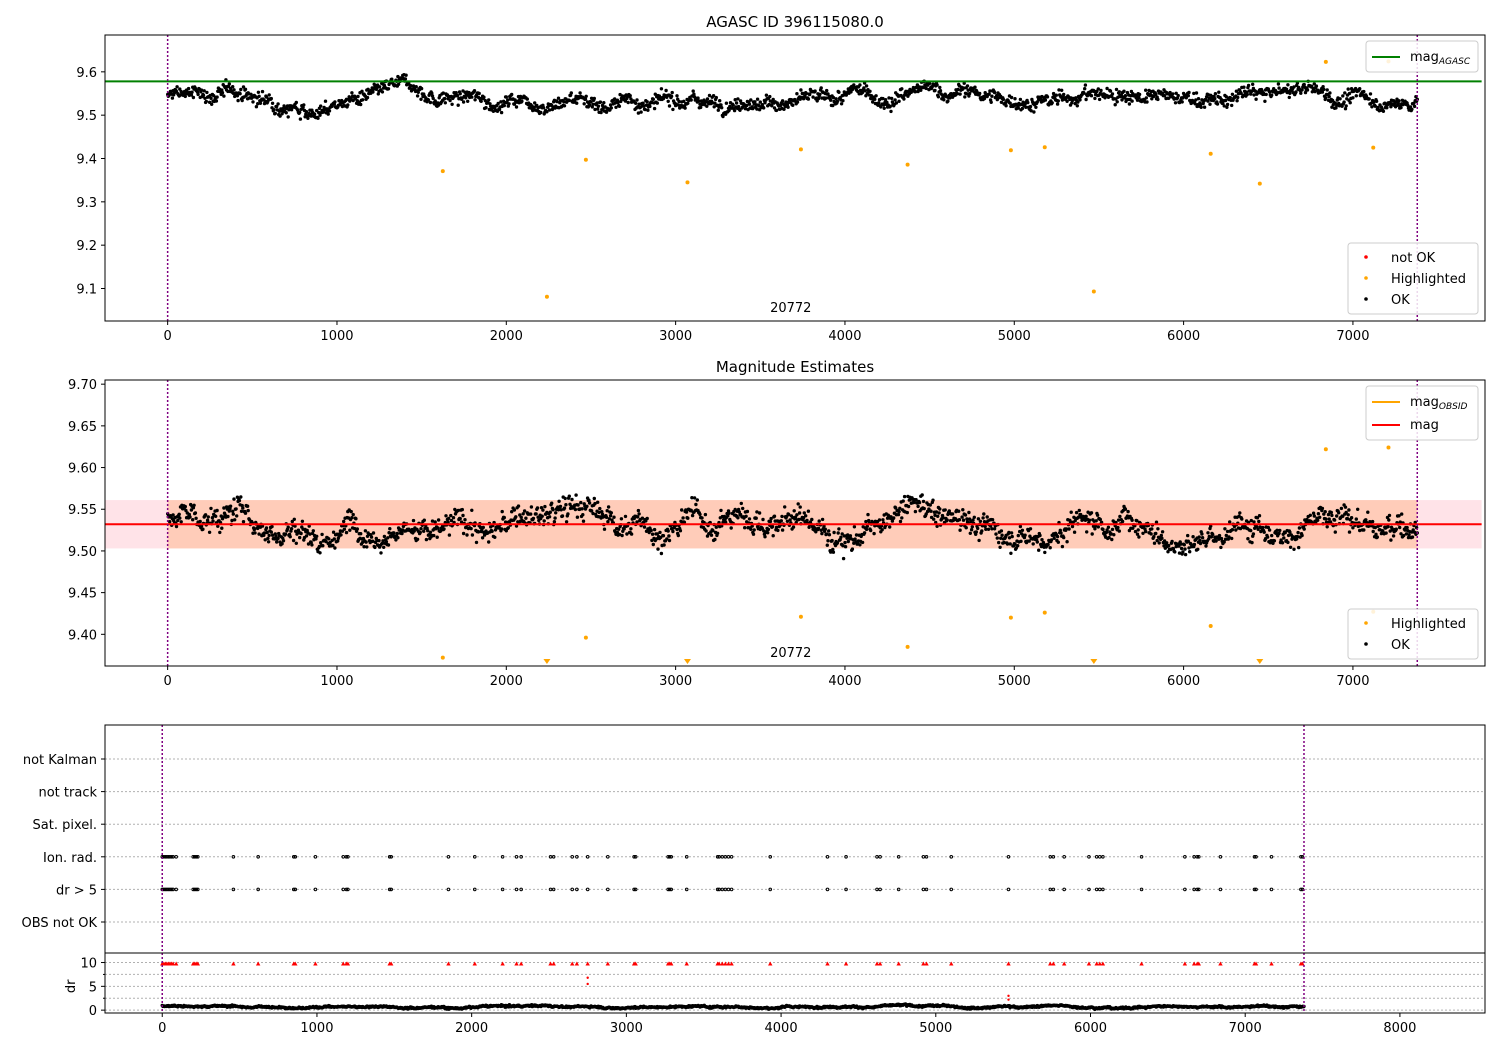  What do you see at coordinates (1422, 413) in the screenshot?
I see `line-legend-frame` at bounding box center [1422, 413].